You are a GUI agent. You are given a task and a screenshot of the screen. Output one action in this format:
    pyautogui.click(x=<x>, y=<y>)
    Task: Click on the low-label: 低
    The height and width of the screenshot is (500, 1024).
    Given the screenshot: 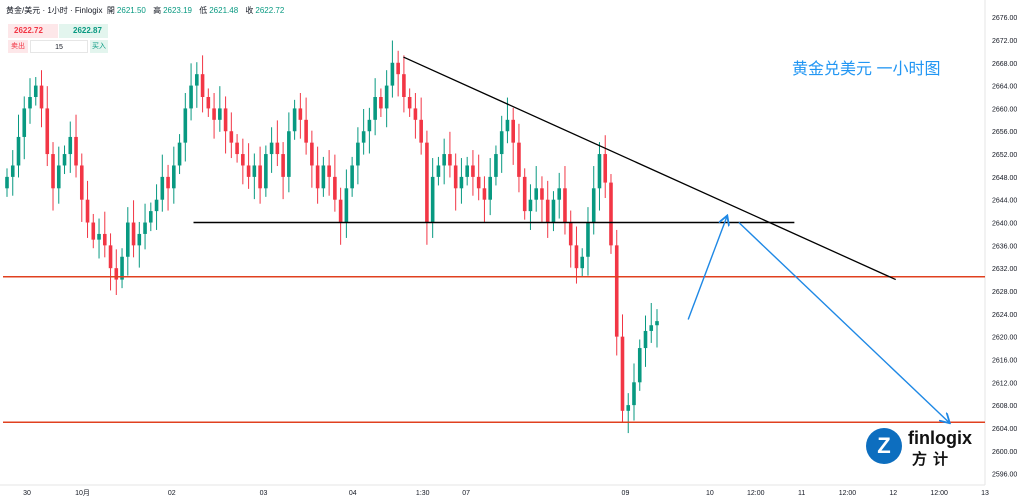 What is the action you would take?
    pyautogui.click(x=203, y=10)
    